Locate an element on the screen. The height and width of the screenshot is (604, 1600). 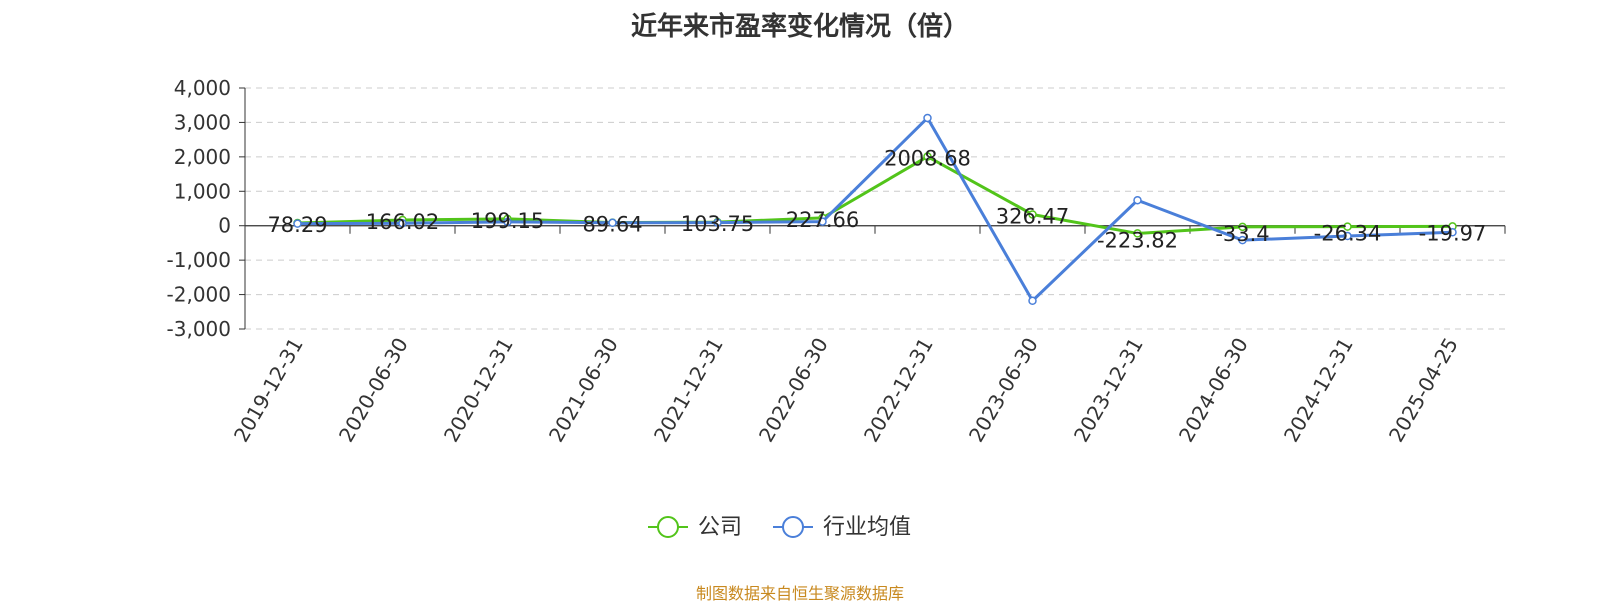
x-tick-label: 2025-04-25 is located at coordinates (1423, 390).